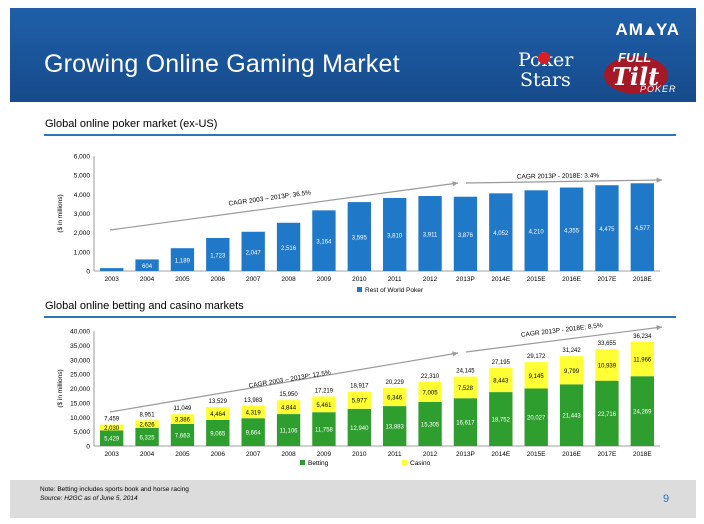  Describe the element at coordinates (80, 418) in the screenshot. I see `betting-y-tick: 10,000` at that location.